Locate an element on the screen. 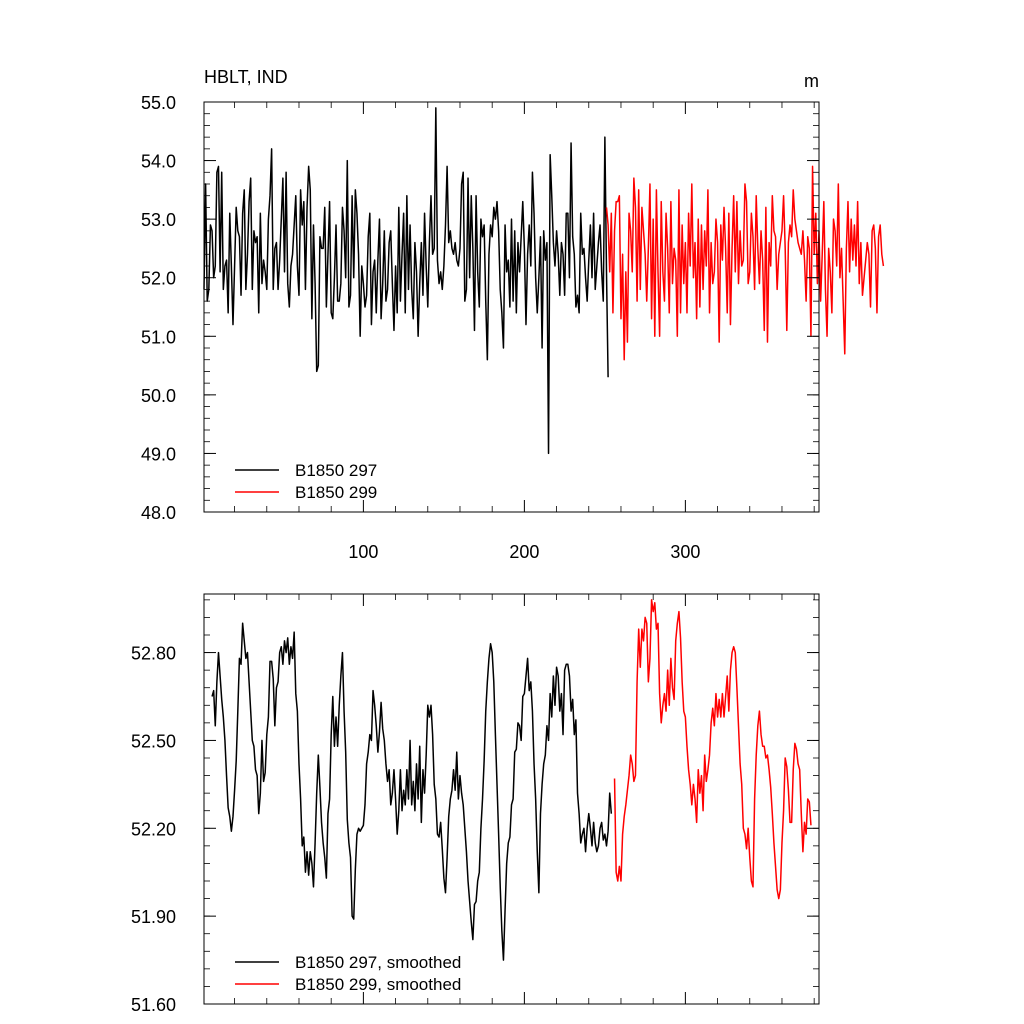 This screenshot has height=1024, width=1024. y-tick-label-bottom: 52.20 is located at coordinates (153, 829).